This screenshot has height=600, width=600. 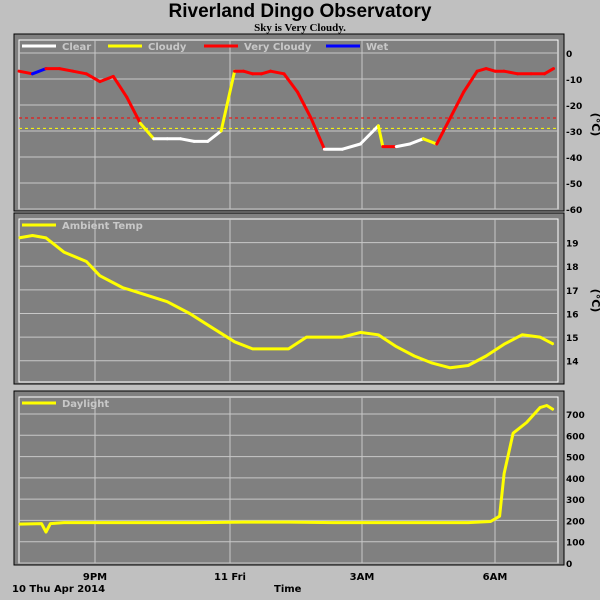 I want to click on x-tick-label: 3AM, so click(x=362, y=577).